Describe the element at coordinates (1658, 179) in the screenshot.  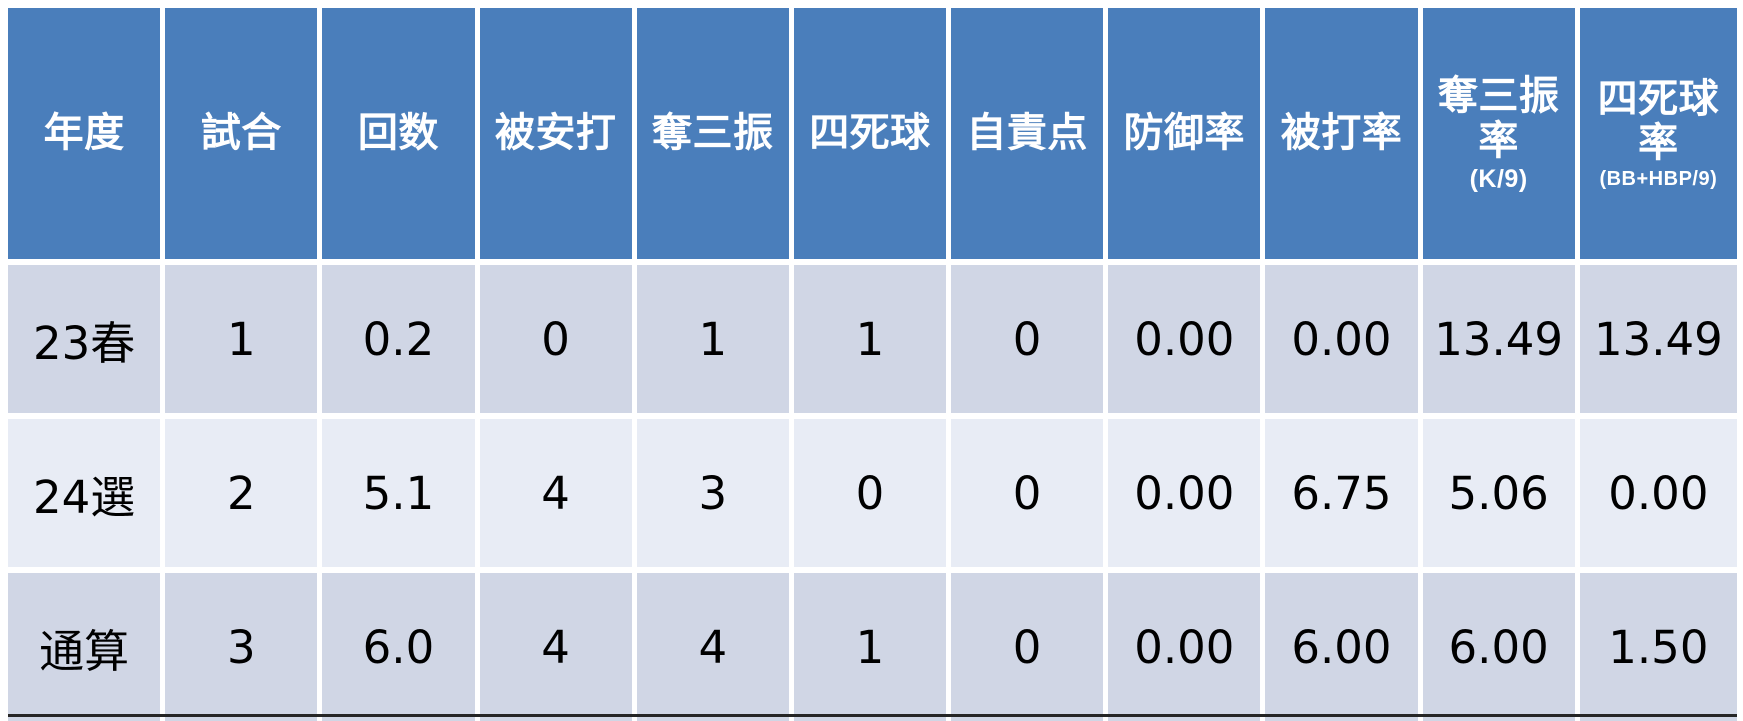
I see `column-header-walk-rate-sublabel: (BB+HBP/9)` at that location.